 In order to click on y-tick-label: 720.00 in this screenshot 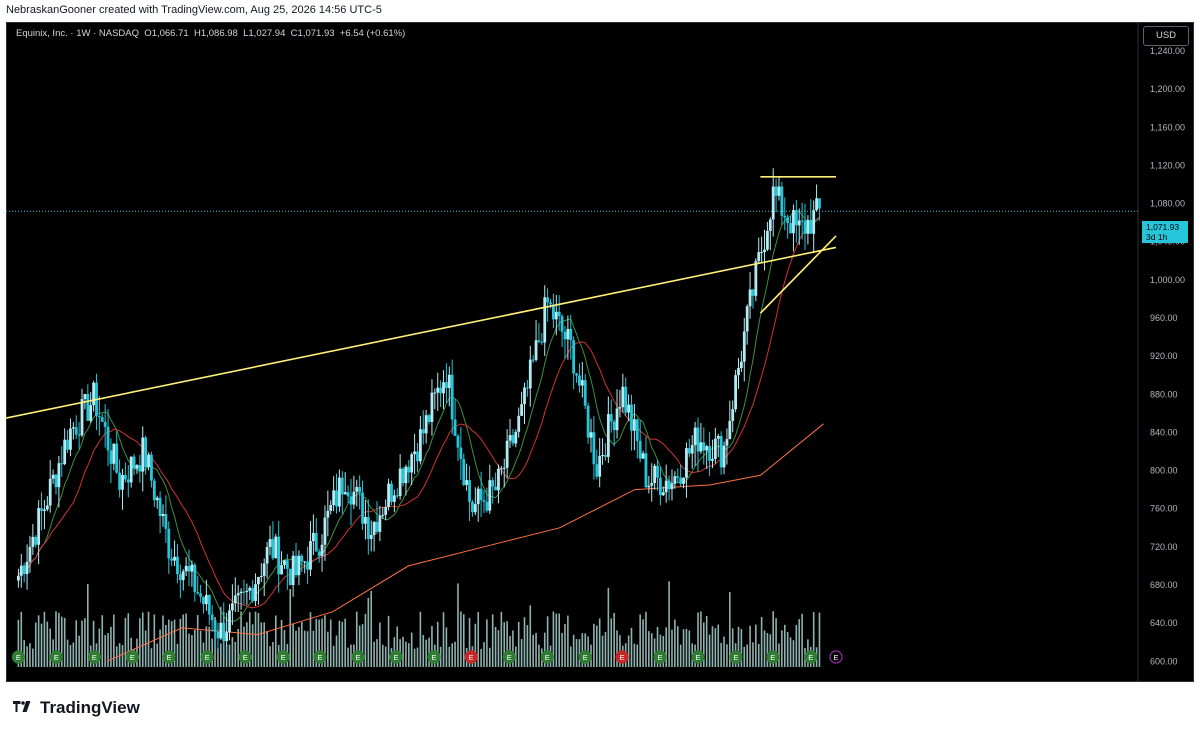, I will do `click(1164, 547)`.